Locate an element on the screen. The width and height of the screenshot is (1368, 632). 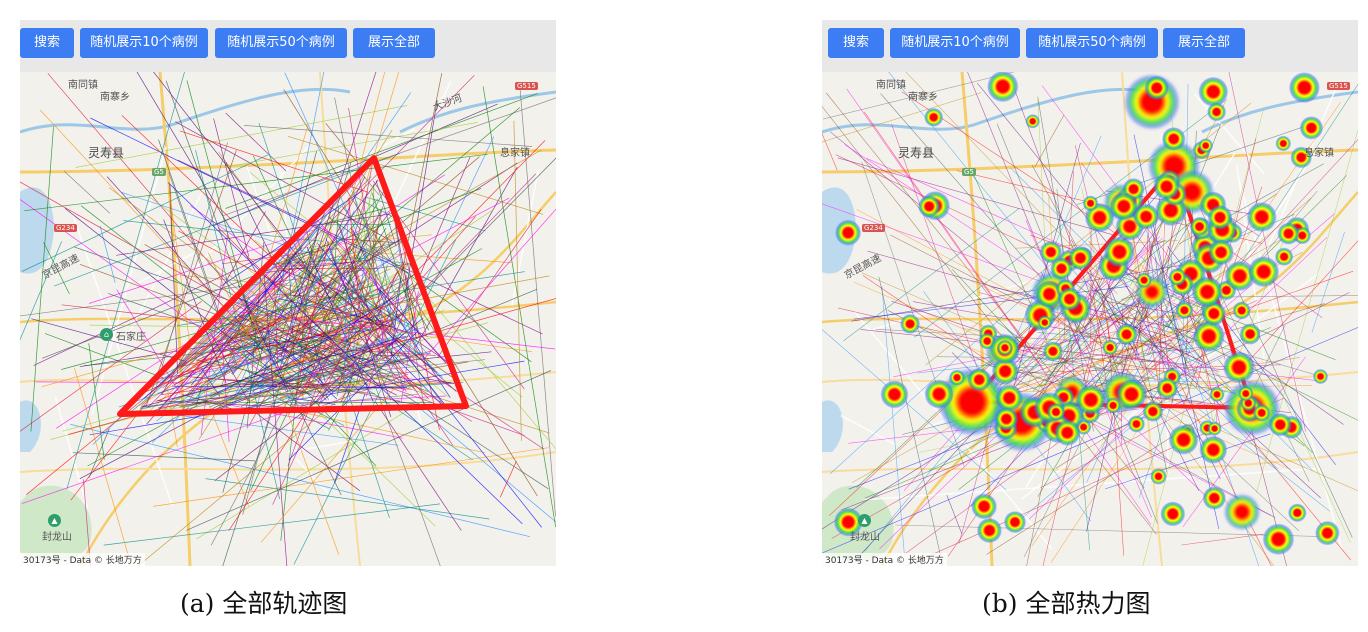
toolbar: 搜索 随机展示10个病例 随机展示50个病例 展示全部 is located at coordinates (1090, 46).